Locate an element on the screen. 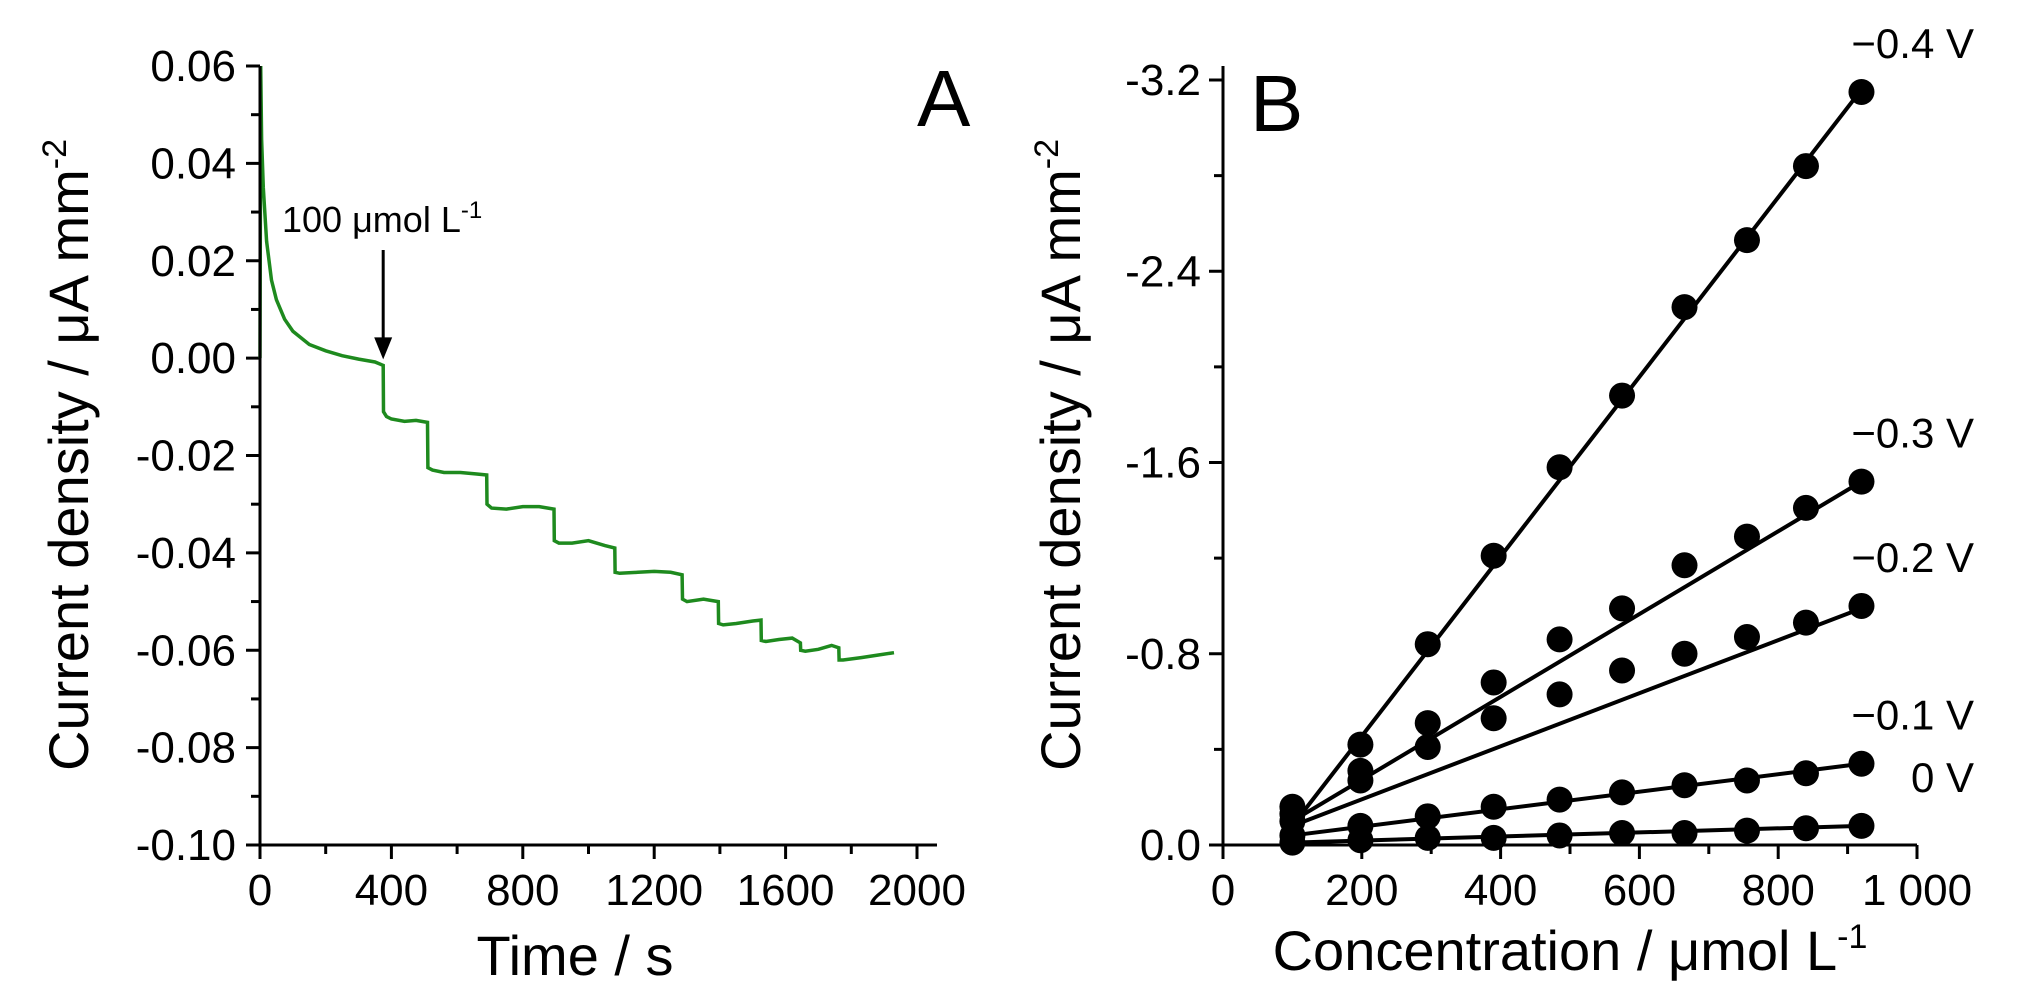 The height and width of the screenshot is (1000, 2023). panel-b-y-tick-label: -3.2 is located at coordinates (1163, 80).